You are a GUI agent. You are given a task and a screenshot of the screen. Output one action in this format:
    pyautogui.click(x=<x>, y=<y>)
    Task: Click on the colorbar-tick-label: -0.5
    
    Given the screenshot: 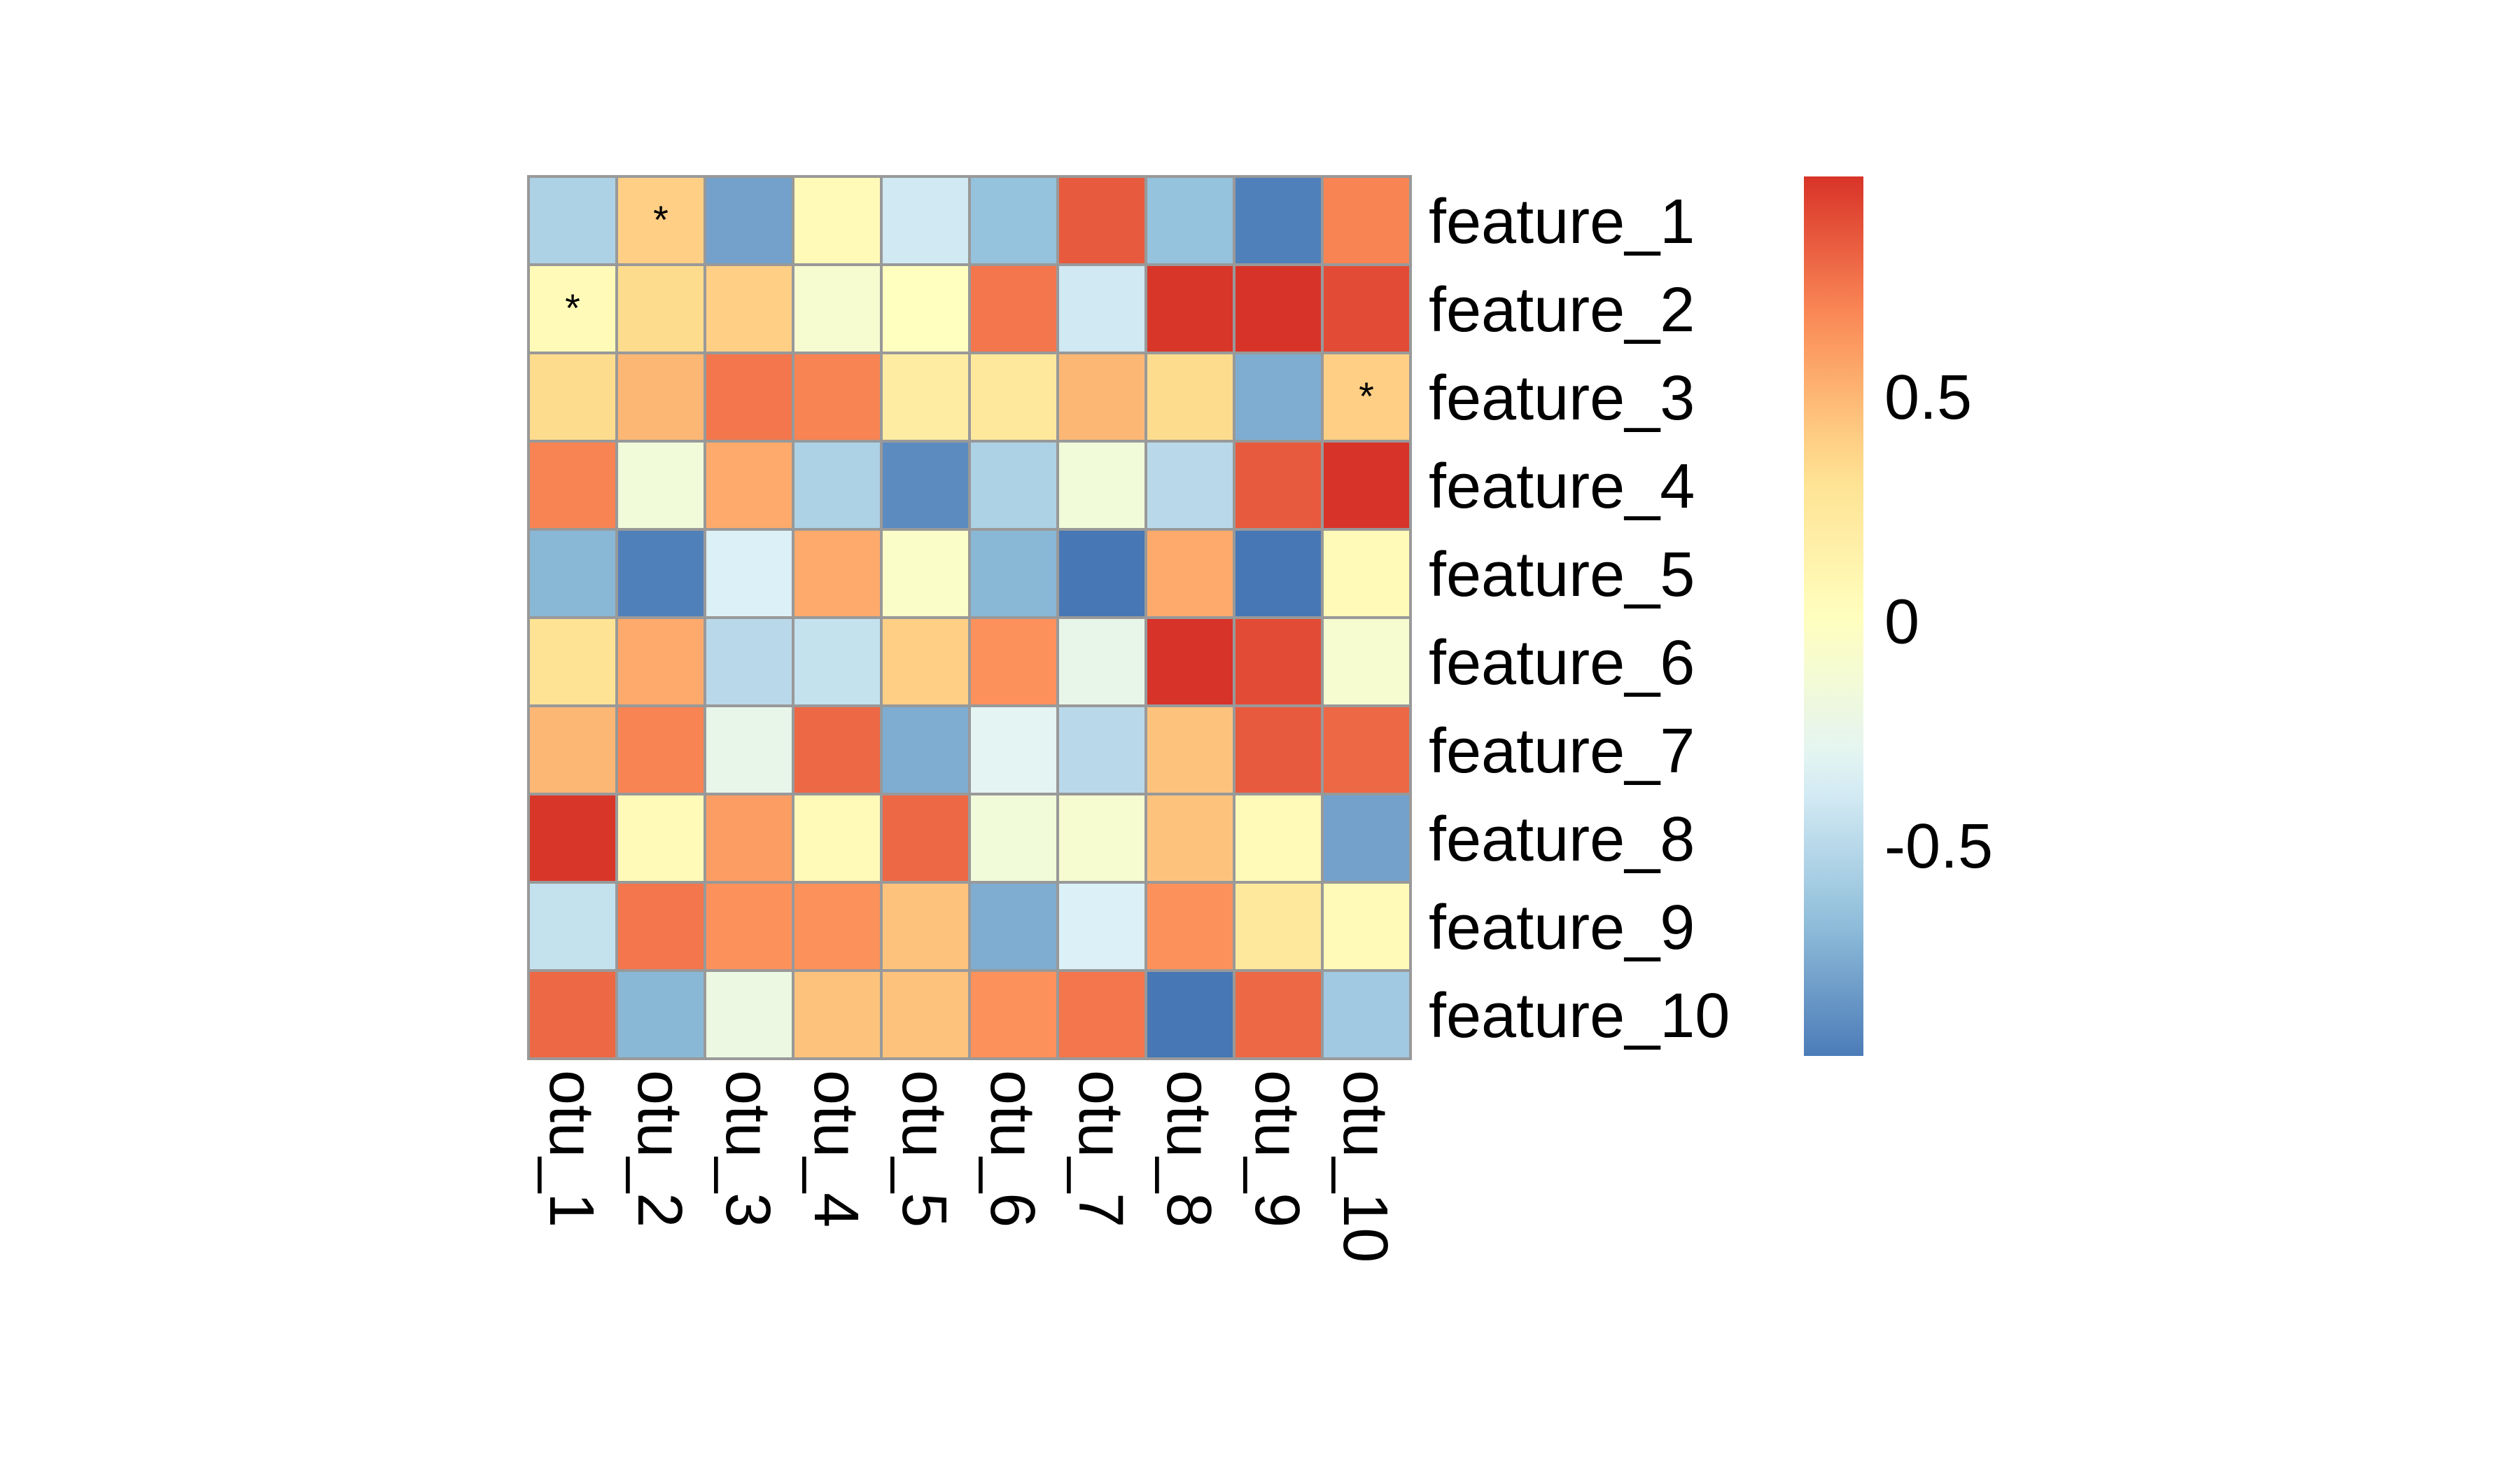 What is the action you would take?
    pyautogui.click(x=1938, y=847)
    